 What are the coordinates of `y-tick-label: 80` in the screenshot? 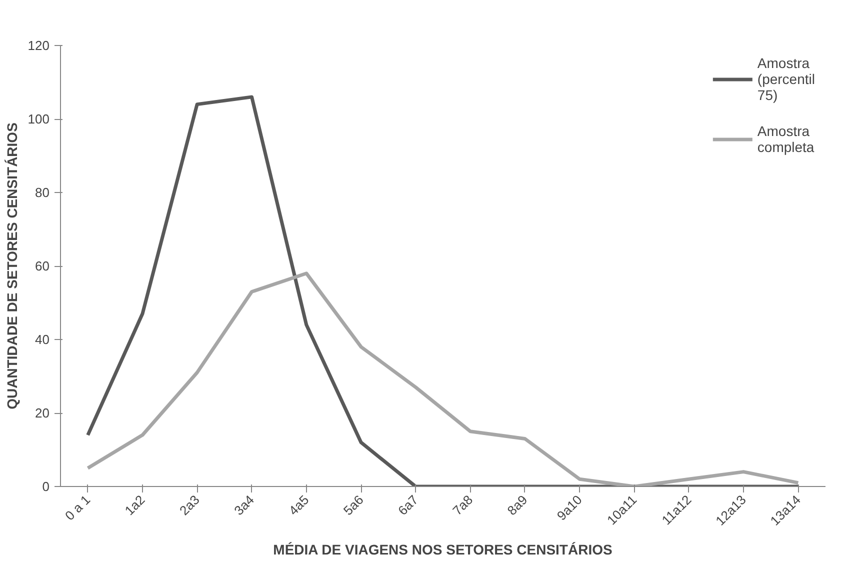 It's located at (42, 192).